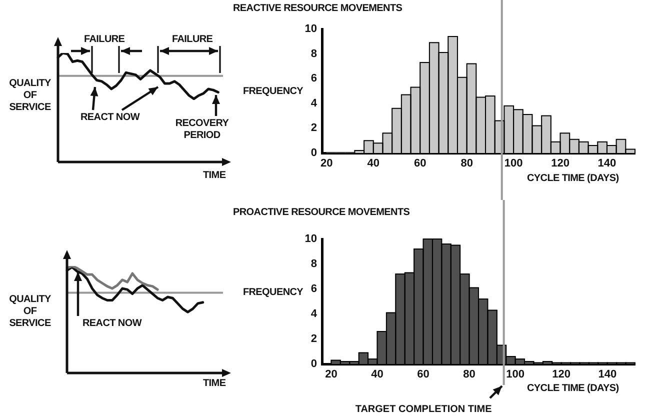  What do you see at coordinates (317, 9) in the screenshot?
I see `chart-title: REACTIVE RESOURCE MOVEMENTS` at bounding box center [317, 9].